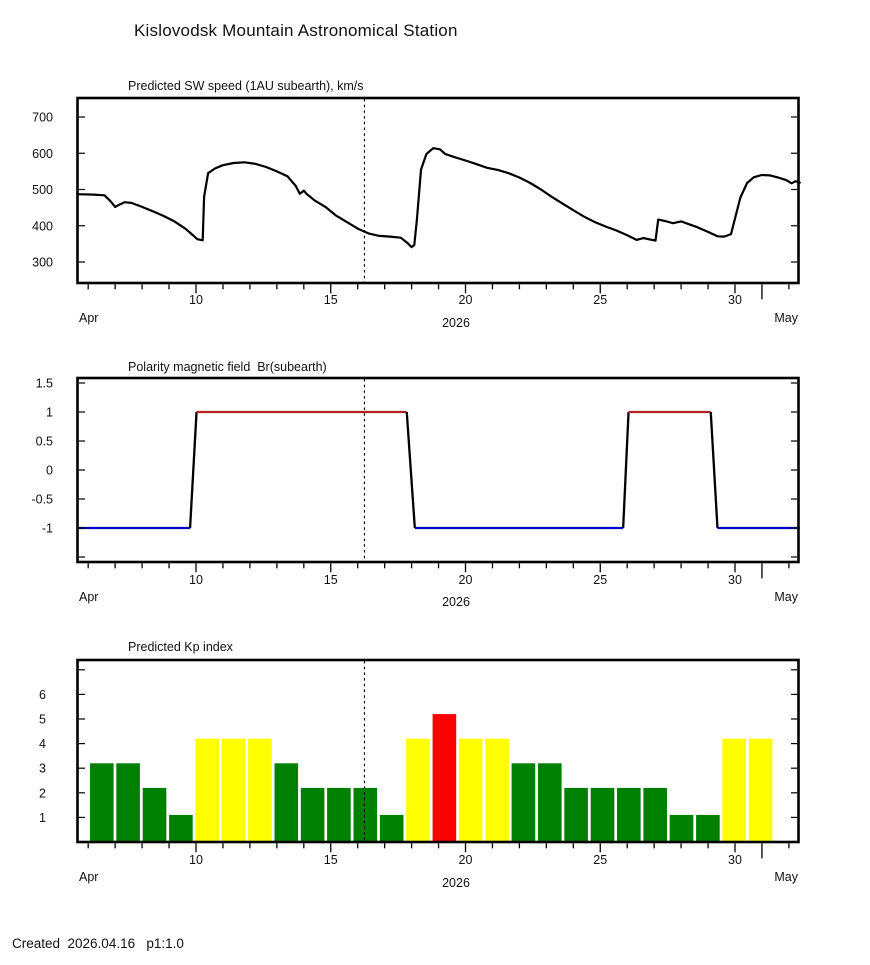 The width and height of the screenshot is (870, 965). Describe the element at coordinates (42, 769) in the screenshot. I see `y-tick-label: 3` at that location.